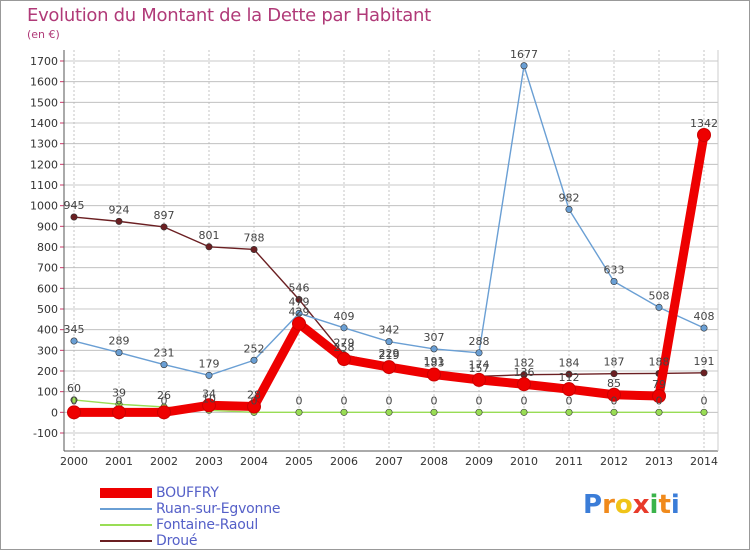 The height and width of the screenshot is (550, 750). I want to click on y-tick-label: -100, so click(45, 433).